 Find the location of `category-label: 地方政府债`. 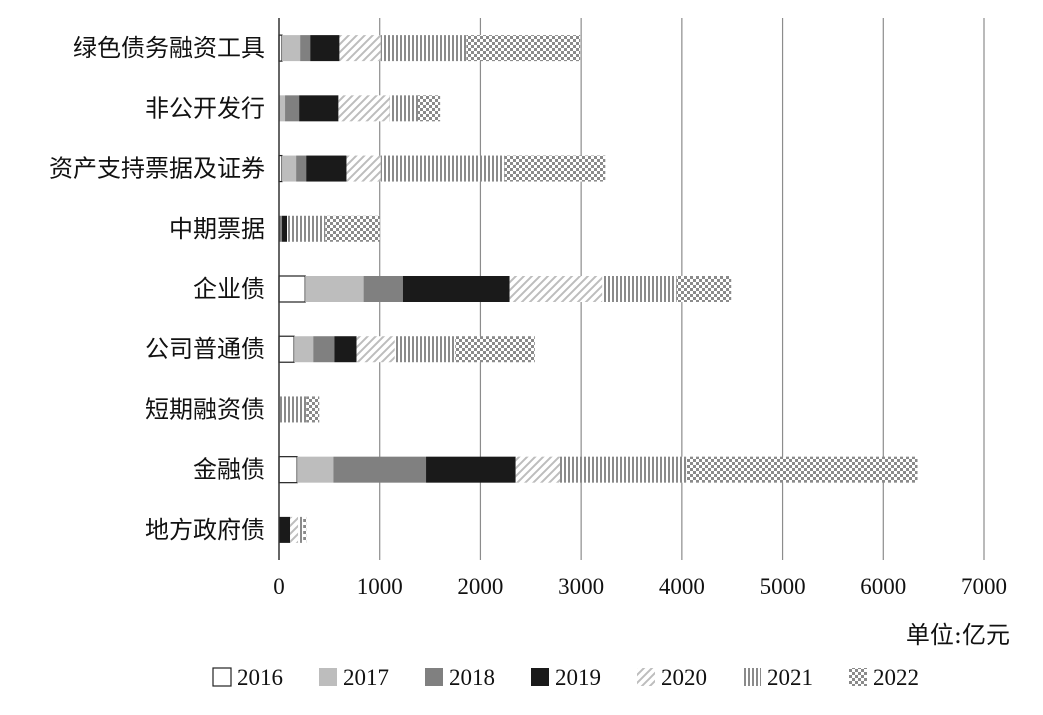

category-label: 地方政府债 is located at coordinates (205, 530).